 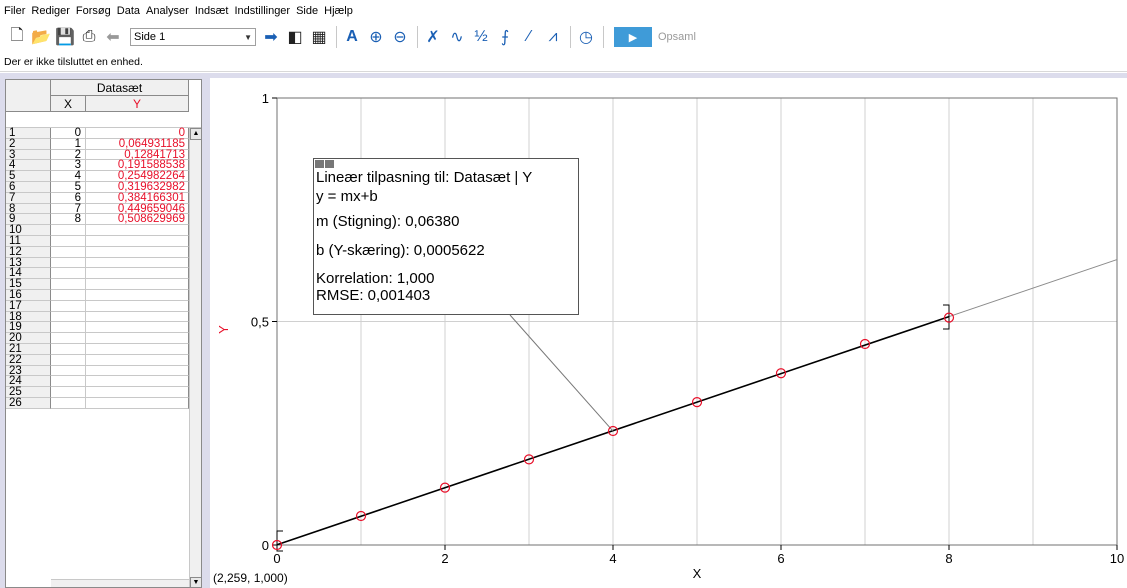 I want to click on table-row: 6 5 0,319632982, so click(x=97, y=187).